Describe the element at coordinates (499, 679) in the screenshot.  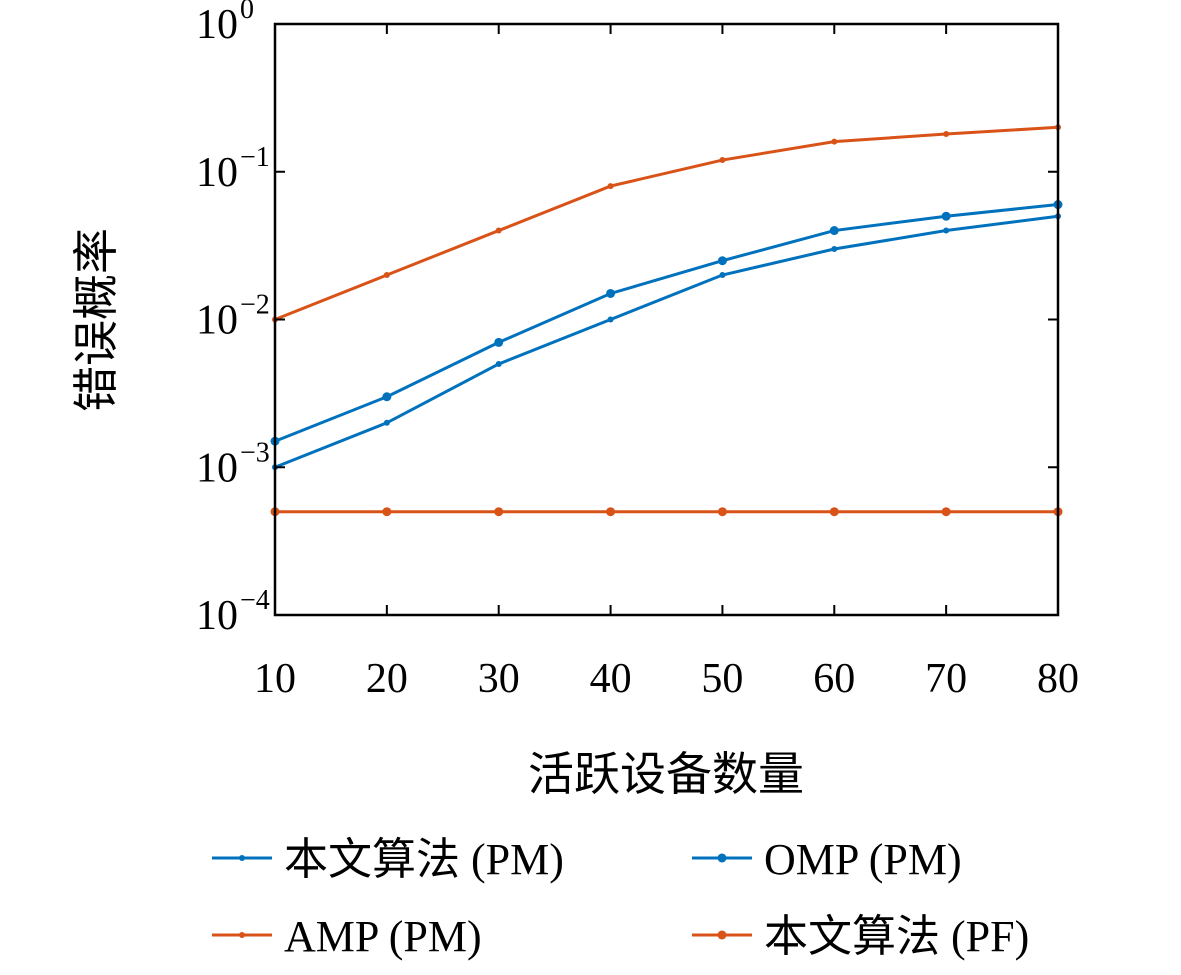
I see `x-tick-label: 30` at that location.